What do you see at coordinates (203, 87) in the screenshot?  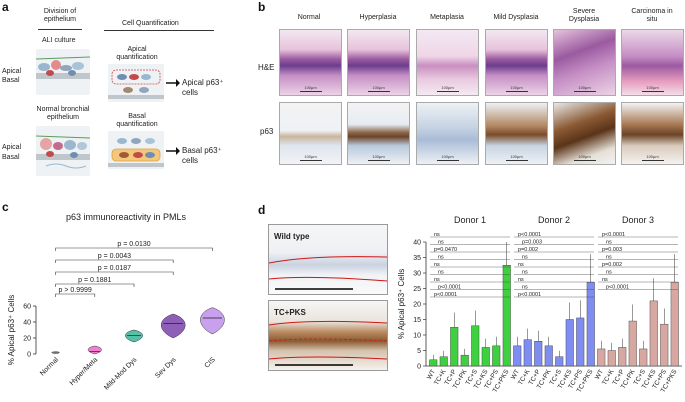 I see `apical-result-label: Apical p63⁺ cells` at bounding box center [203, 87].